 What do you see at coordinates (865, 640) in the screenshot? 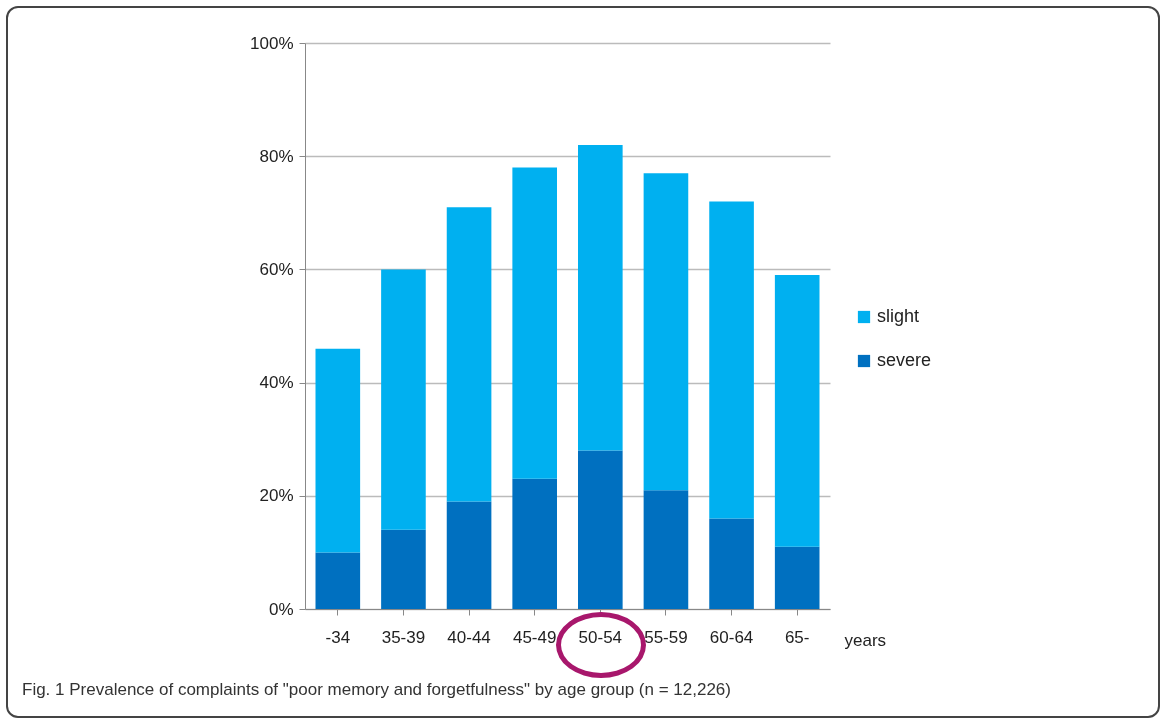
I see `x-axis-title: years` at bounding box center [865, 640].